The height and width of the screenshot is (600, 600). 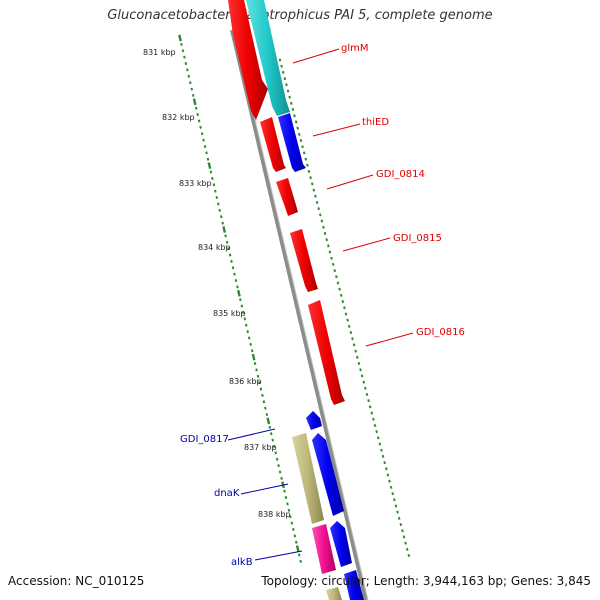 I want to click on kbp-tick-label: 838 kbp, so click(x=274, y=514).